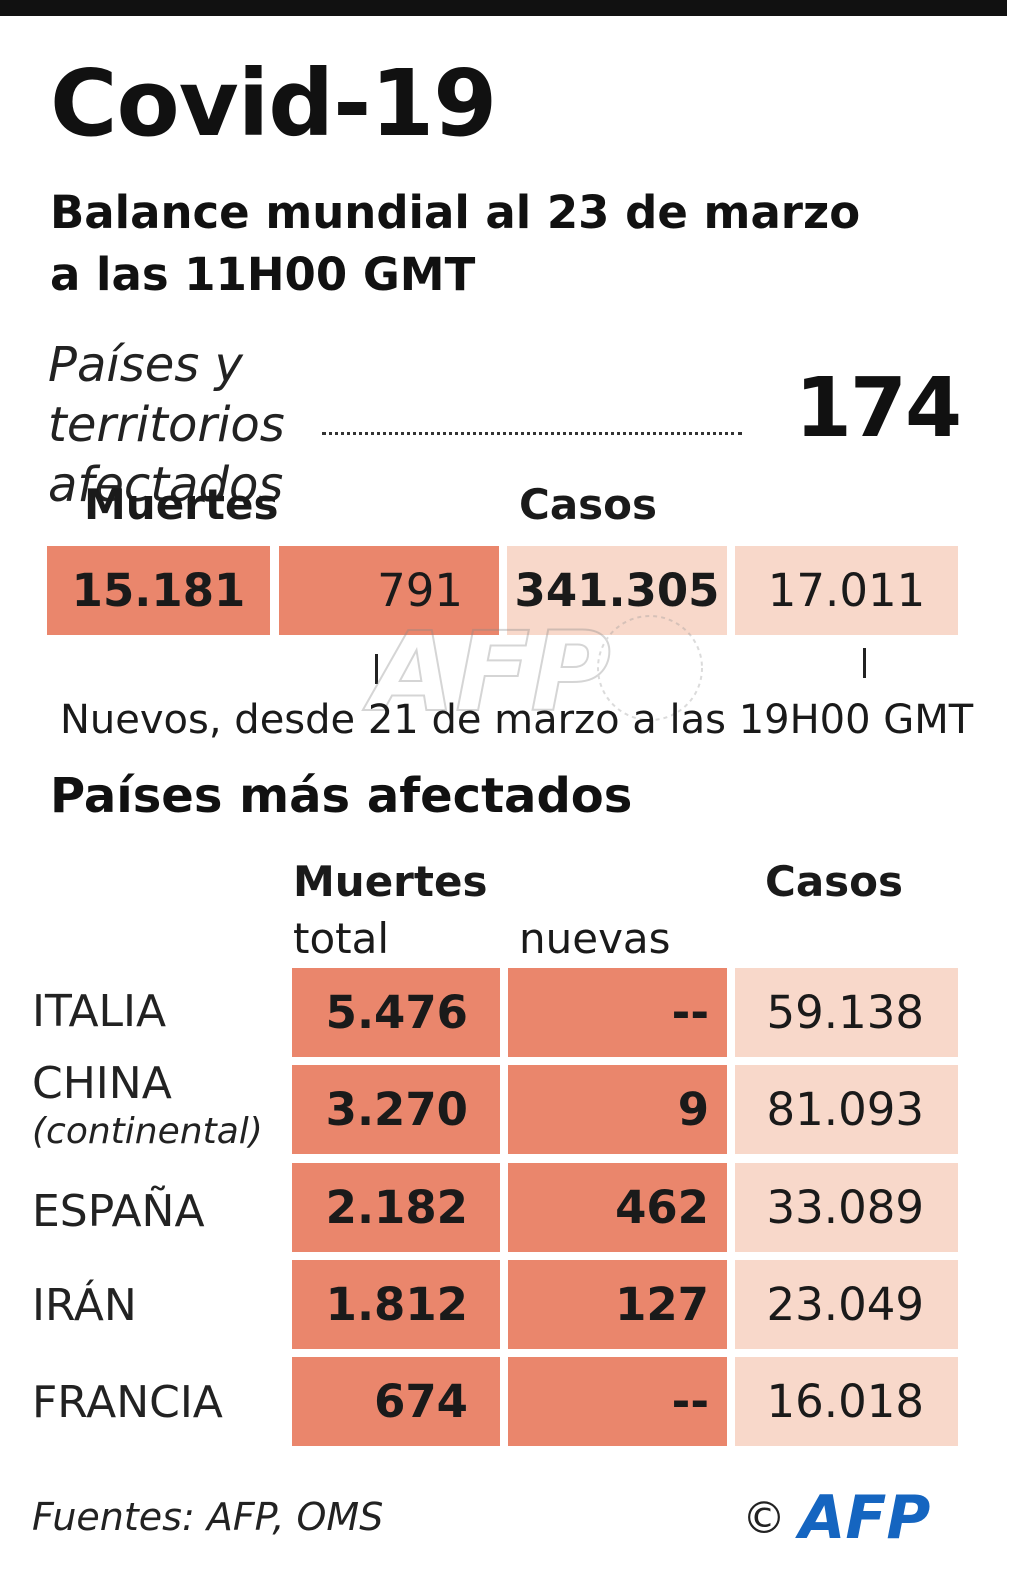  What do you see at coordinates (878, 408) in the screenshot?
I see `territories-count: 174` at bounding box center [878, 408].